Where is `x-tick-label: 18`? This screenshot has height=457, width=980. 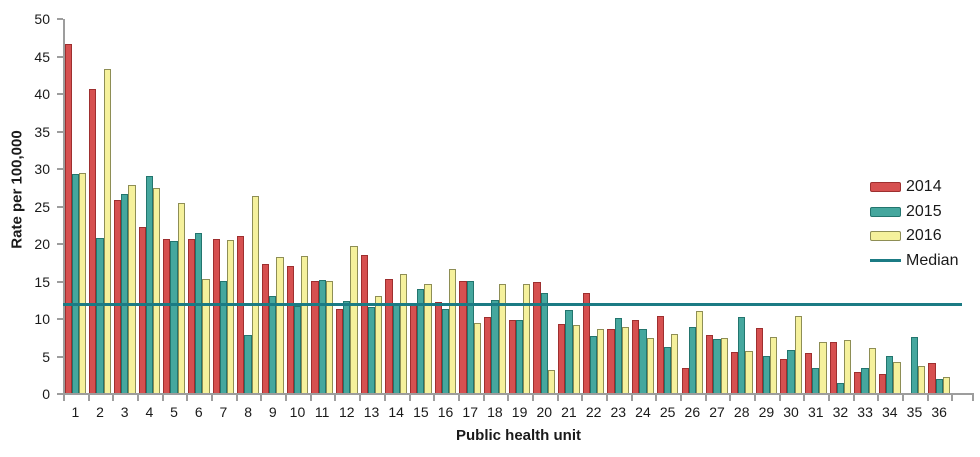 x-tick-label: 18 is located at coordinates (495, 412).